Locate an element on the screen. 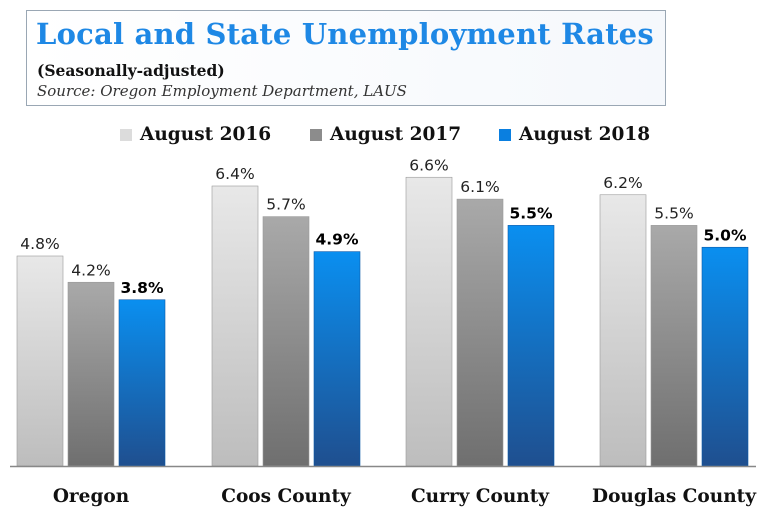 Image resolution: width=766 pixels, height=512 pixels. data-label-0-2: 3.8% is located at coordinates (142, 288).